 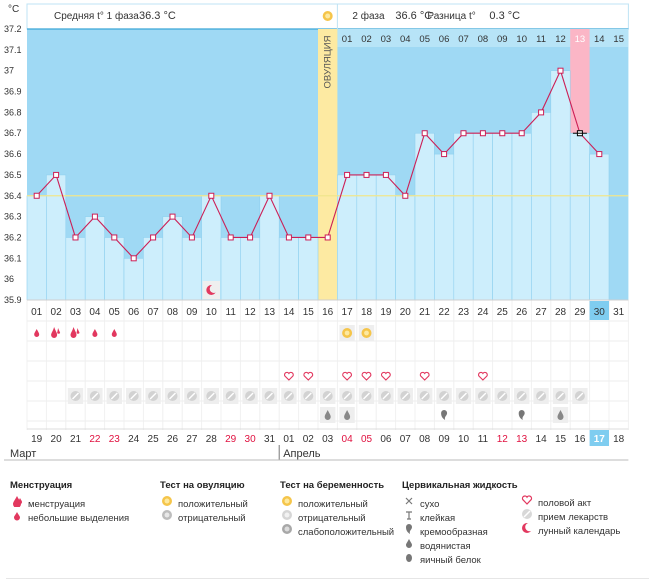 What do you see at coordinates (212, 439) in the screenshot?
I see `calendar-day-label: 28` at bounding box center [212, 439].